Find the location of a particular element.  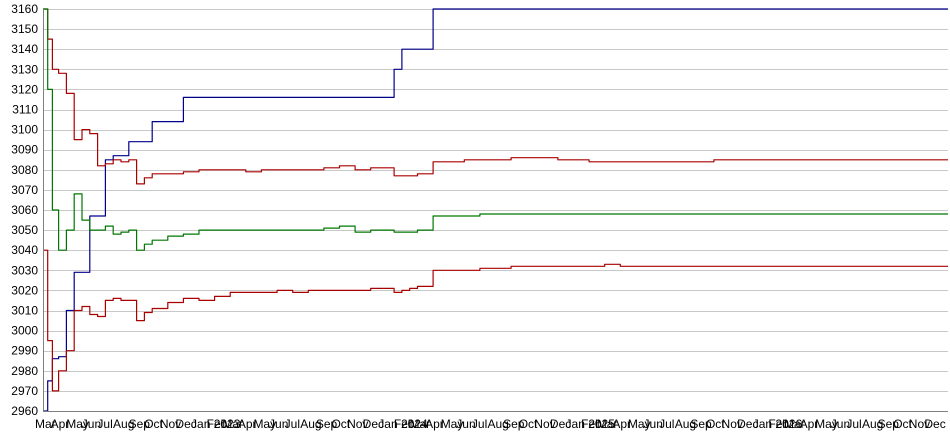

y-tick-label: 3050 is located at coordinates (24, 230).